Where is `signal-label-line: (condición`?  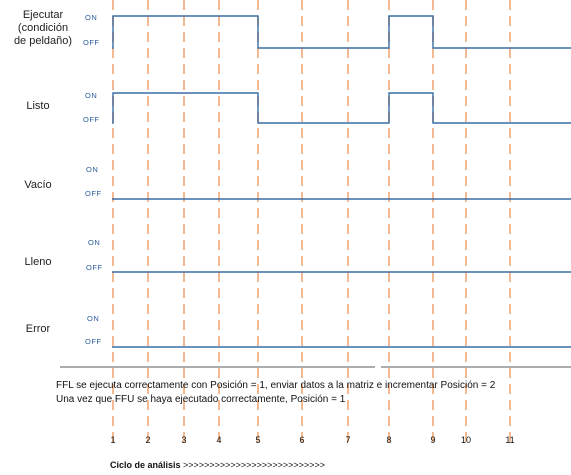
signal-label-line: (condición is located at coordinates (43, 28).